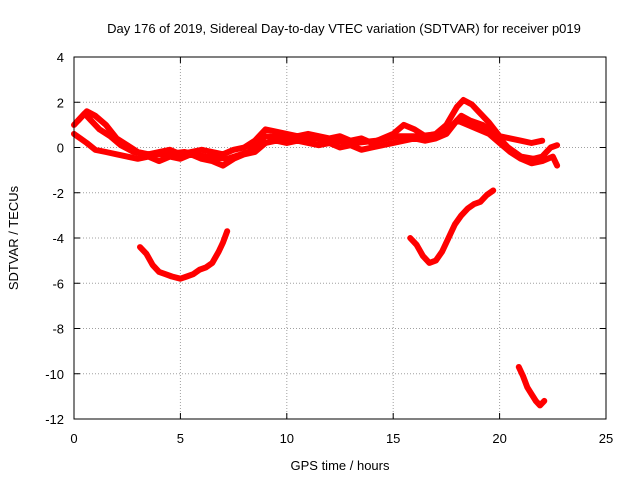 The height and width of the screenshot is (480, 640). I want to click on y-tick-label: -6, so click(58, 283).